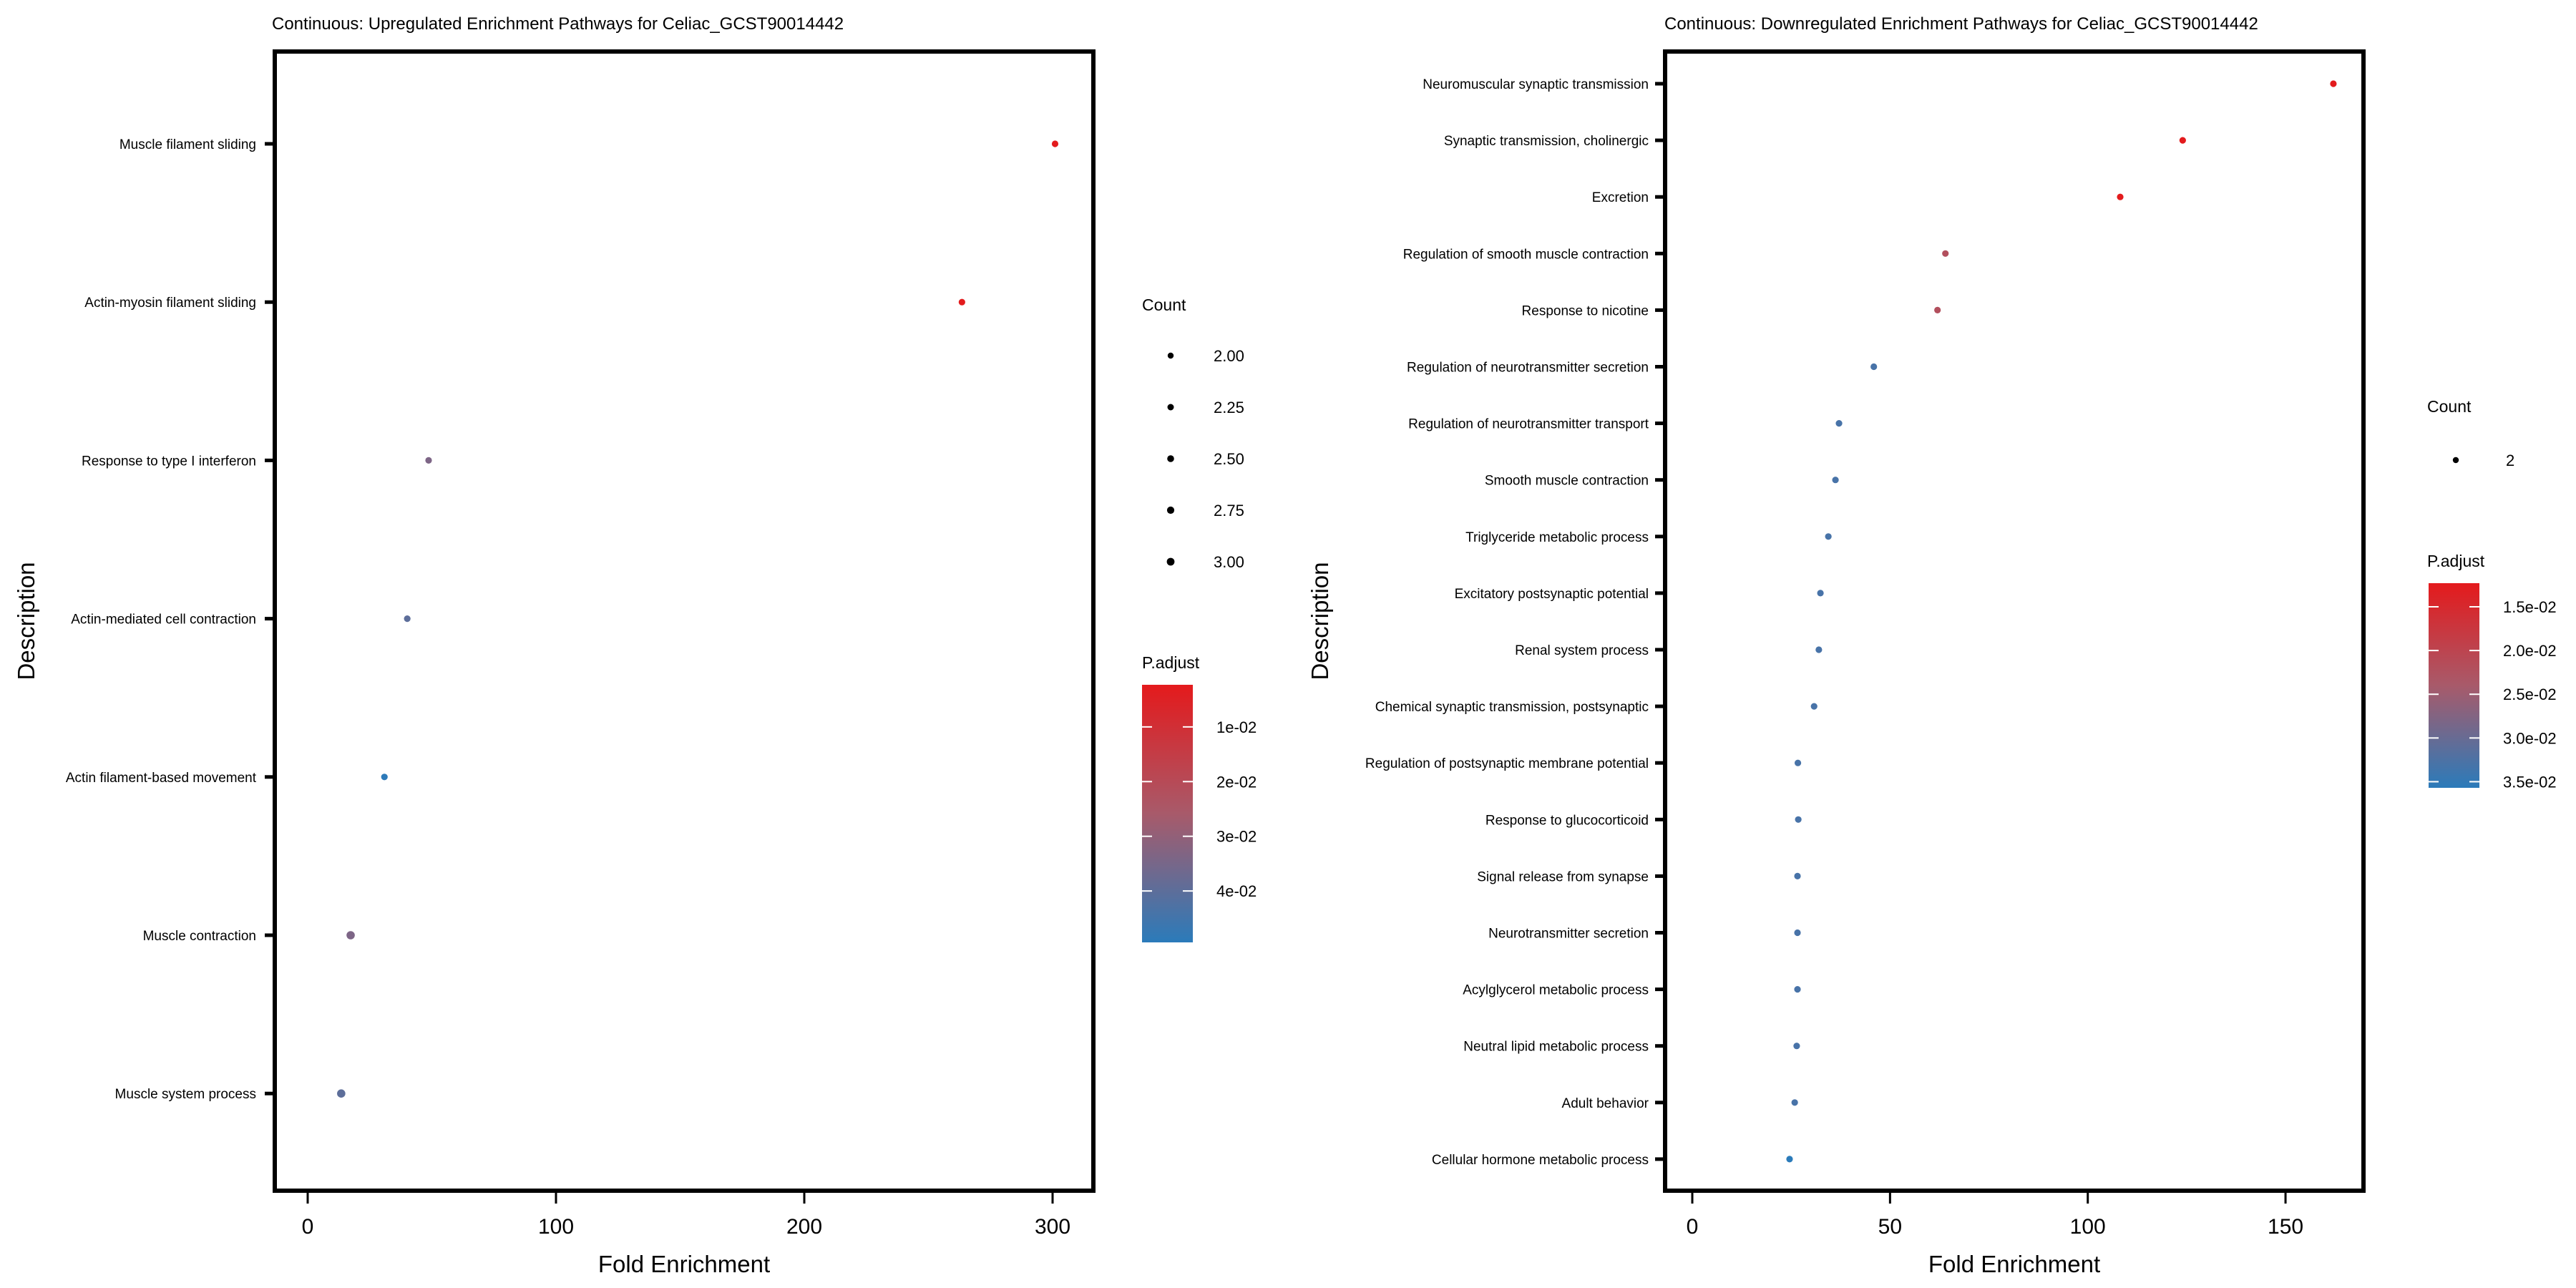 This screenshot has width=2576, height=1288. Describe the element at coordinates (1199, 809) in the screenshot. I see `color-bar-ticks: 1e-02 2e-02 3e-02 4e-02` at that location.